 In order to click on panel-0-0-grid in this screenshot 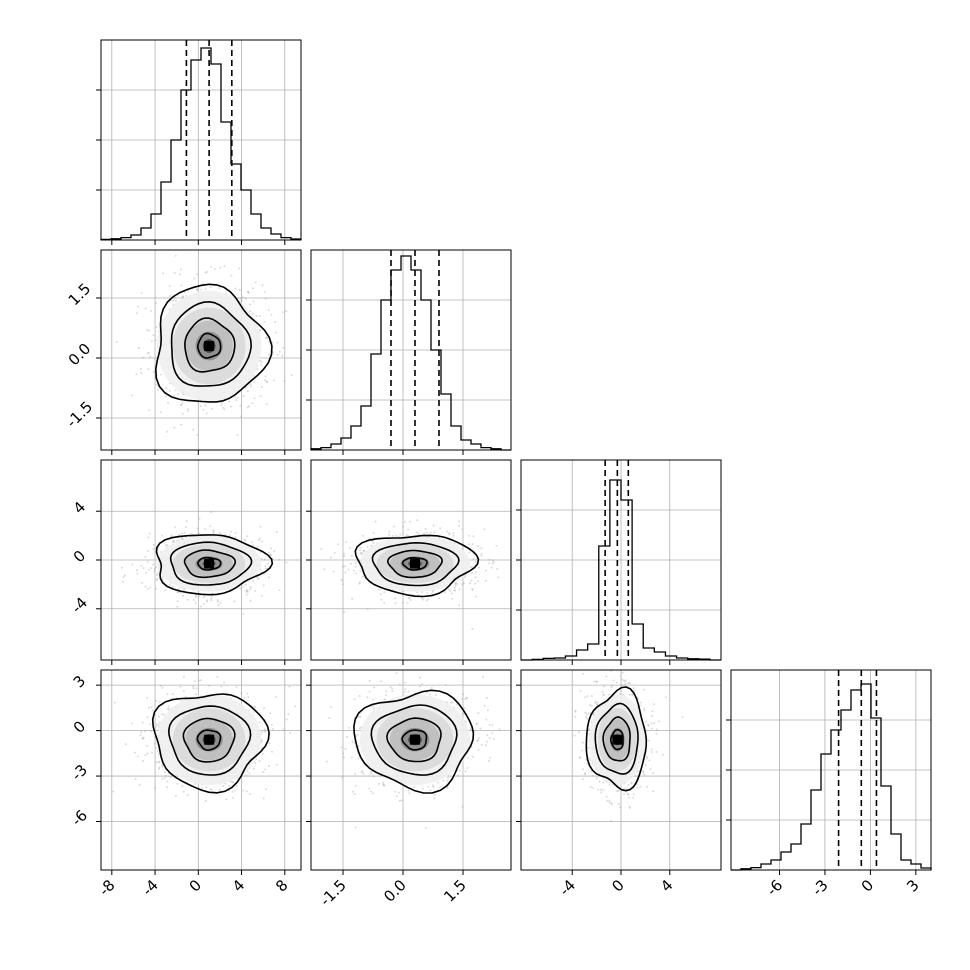, I will do `click(201, 140)`.